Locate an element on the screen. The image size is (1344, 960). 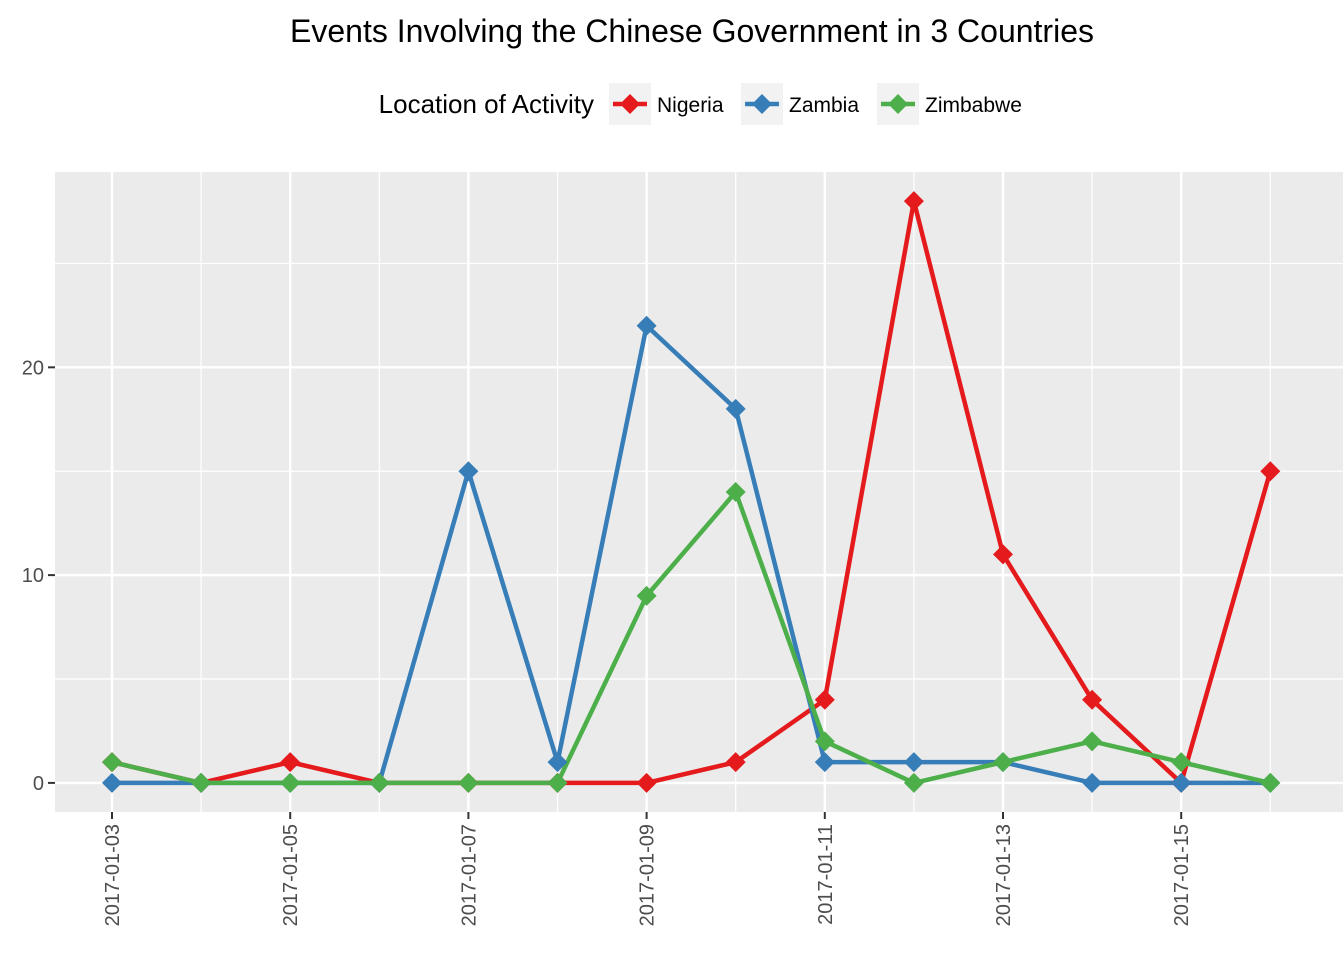
legend-key-marker-nigeria is located at coordinates (630, 104).